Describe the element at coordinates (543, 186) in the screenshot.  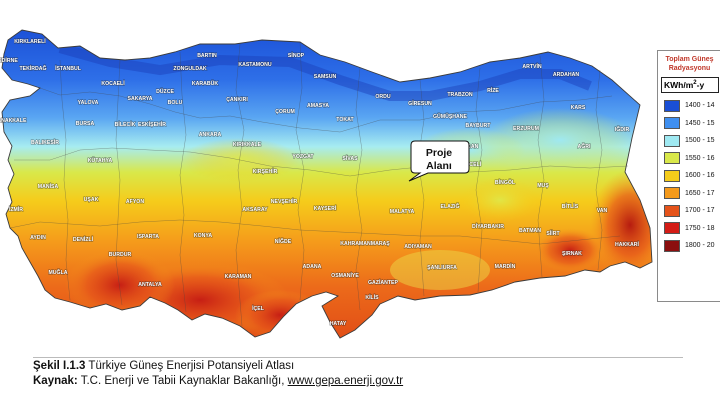
I see `province-label: MUŞ` at that location.